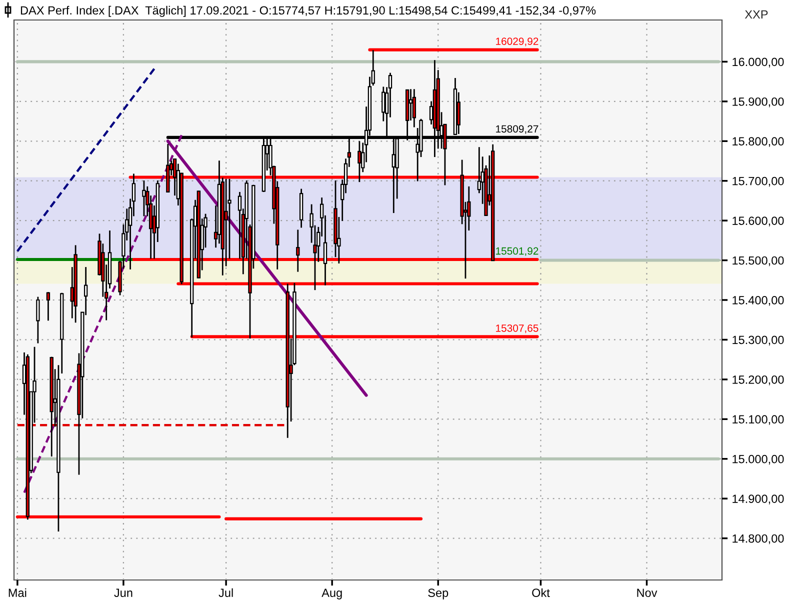  What do you see at coordinates (438, 594) in the screenshot?
I see `x-tick-label: Sep` at bounding box center [438, 594].